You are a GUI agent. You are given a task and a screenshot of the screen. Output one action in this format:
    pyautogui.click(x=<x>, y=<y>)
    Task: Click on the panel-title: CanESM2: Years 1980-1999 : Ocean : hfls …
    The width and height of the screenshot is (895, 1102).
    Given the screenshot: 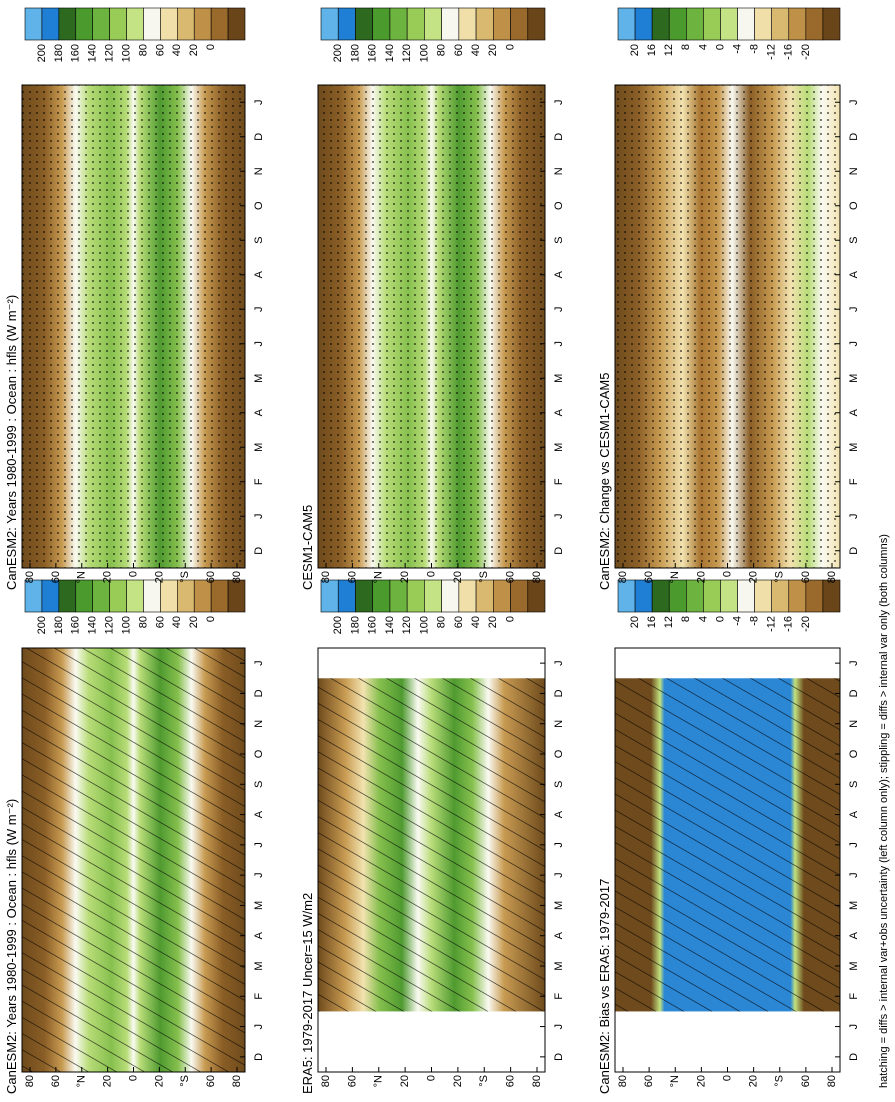 What is the action you would take?
    pyautogui.click(x=11, y=946)
    